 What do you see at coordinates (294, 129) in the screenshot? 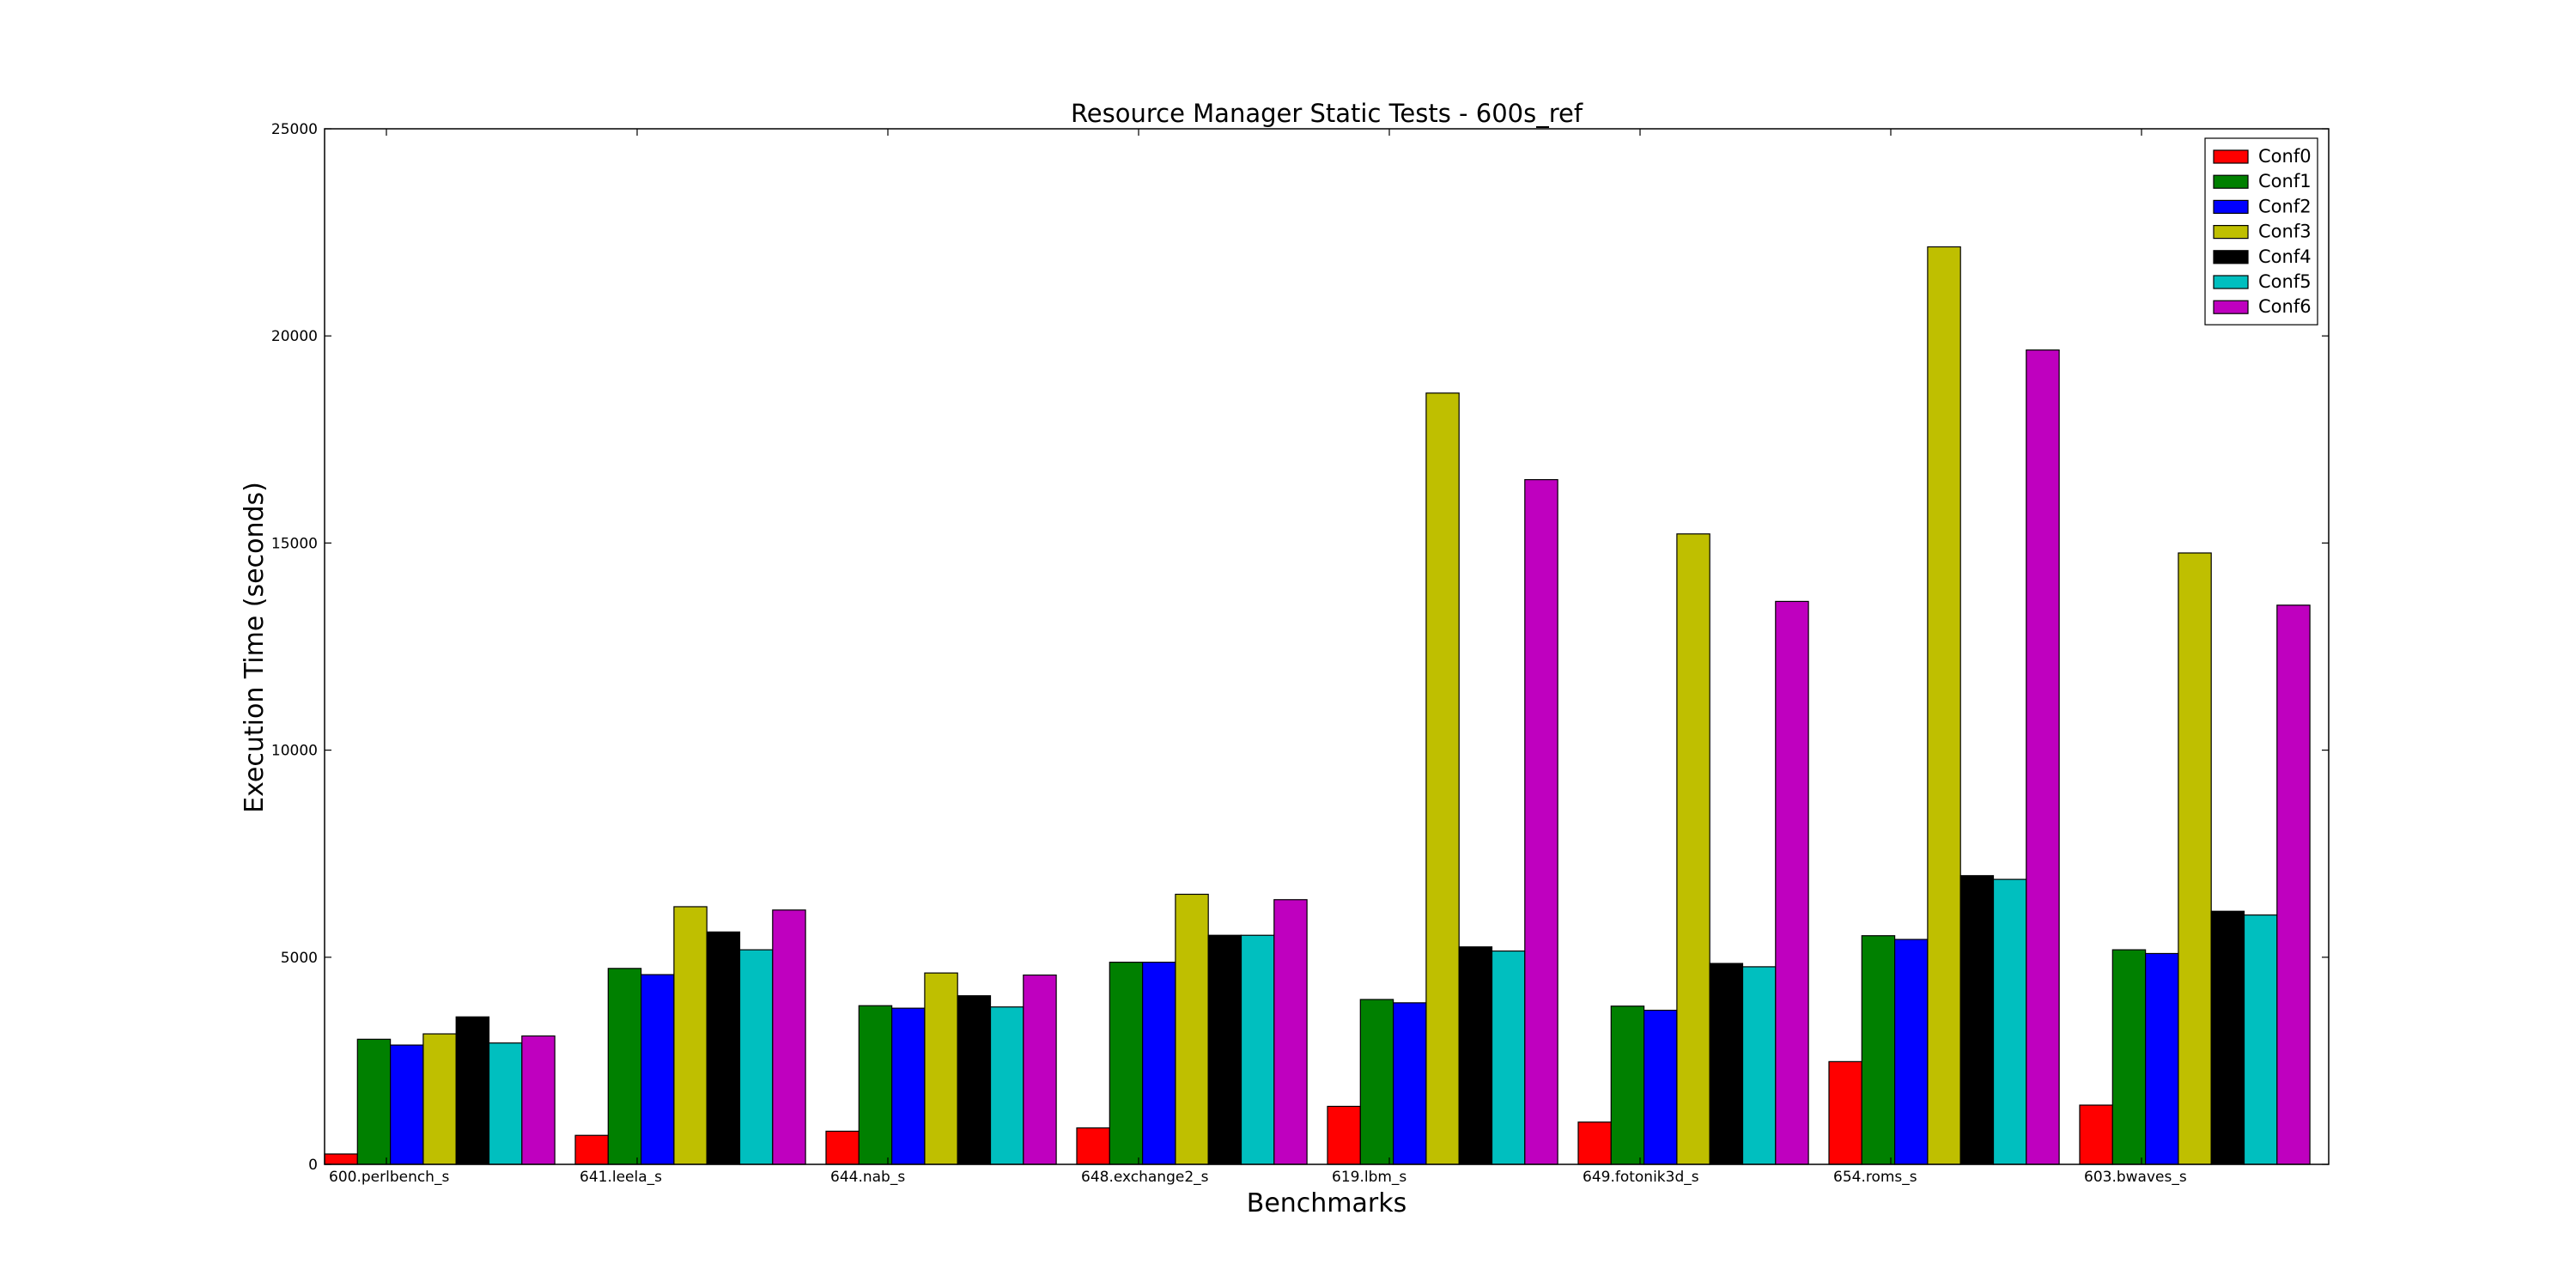
I see `y-tick-label: 25000` at bounding box center [294, 129].